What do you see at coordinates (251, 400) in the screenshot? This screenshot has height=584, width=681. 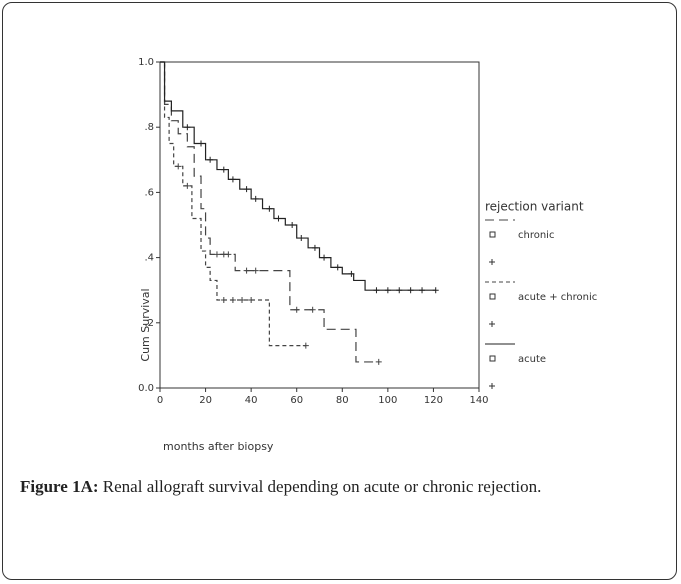 I see `x-tick-label: 40` at bounding box center [251, 400].